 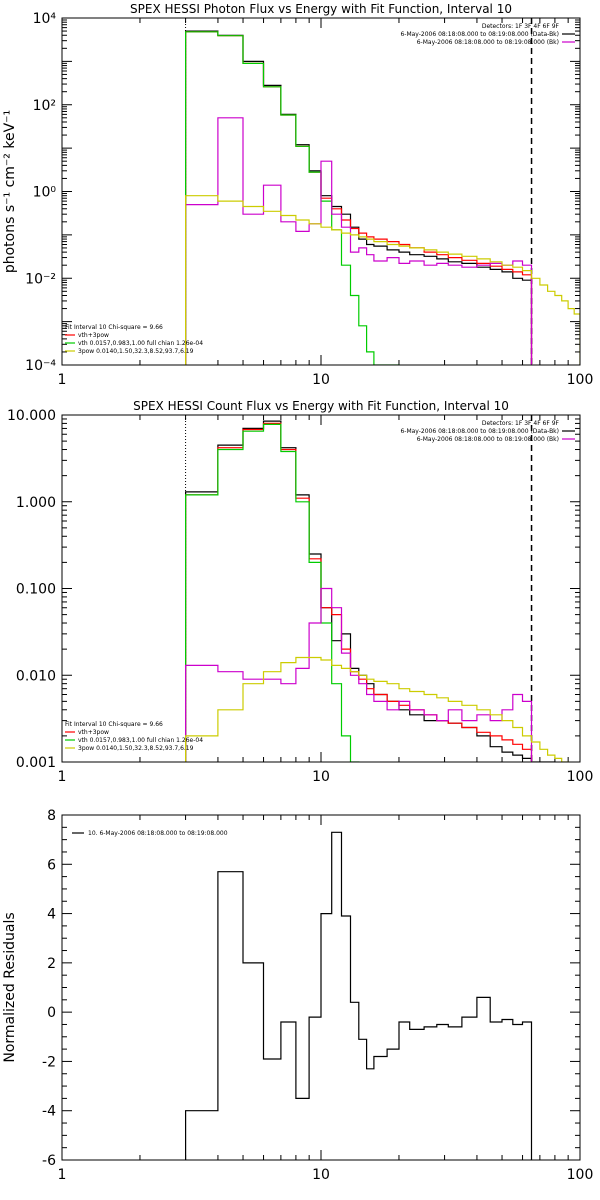 What do you see at coordinates (51, 865) in the screenshot?
I see `y-tick-label: 6` at bounding box center [51, 865].